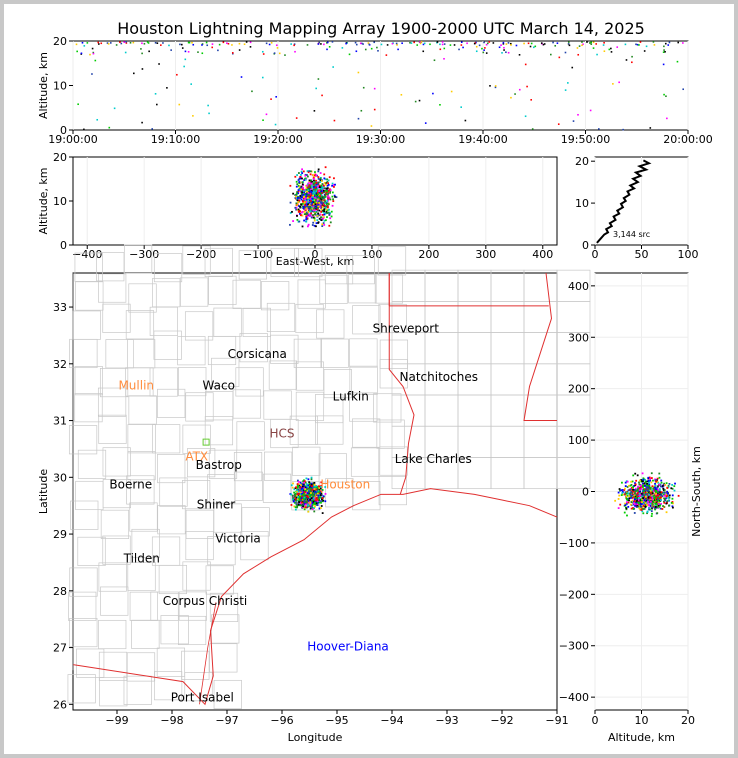 The height and width of the screenshot is (758, 738). I want to click on y-tick-label: 26, so click(60, 704).